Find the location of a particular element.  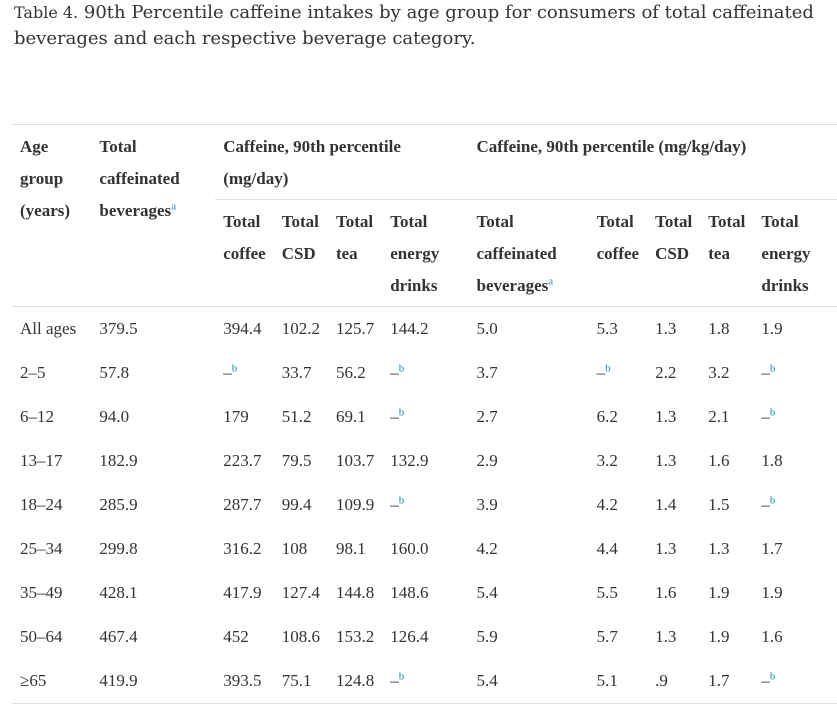

cell-csd: 33.7 is located at coordinates (296, 372).